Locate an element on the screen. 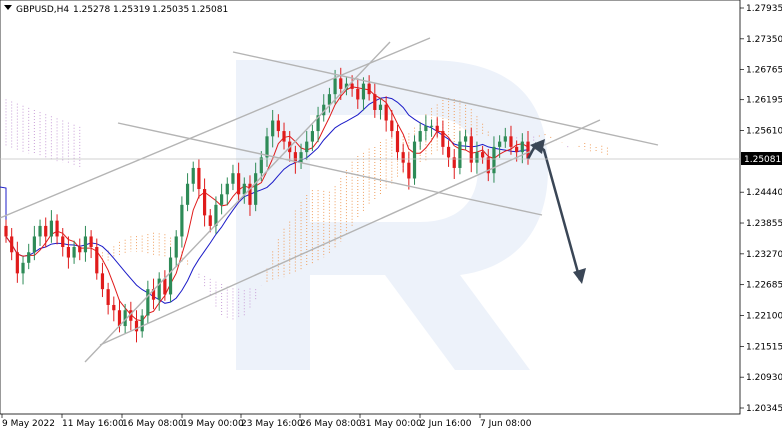 The width and height of the screenshot is (782, 431). current-price-label: 1.25081 is located at coordinates (761, 158).